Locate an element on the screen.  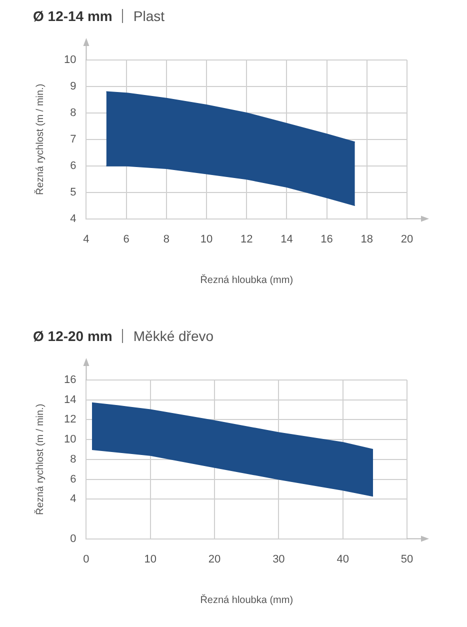
y-tick-label: 16 is located at coordinates (70, 380).